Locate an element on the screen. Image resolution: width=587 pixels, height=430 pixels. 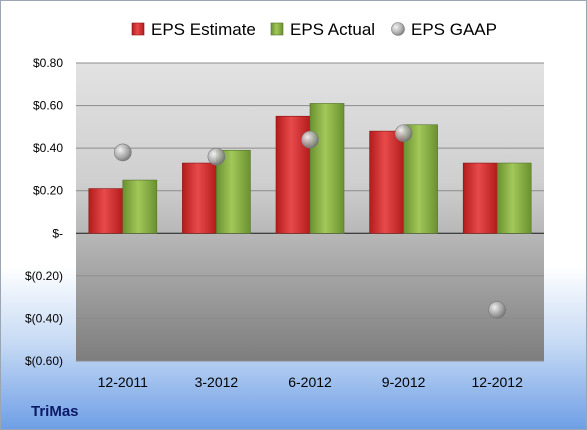
x-axis-ticks: 12-2011 3-2012 6-2012 9-2012 12-2012 is located at coordinates (310, 382).